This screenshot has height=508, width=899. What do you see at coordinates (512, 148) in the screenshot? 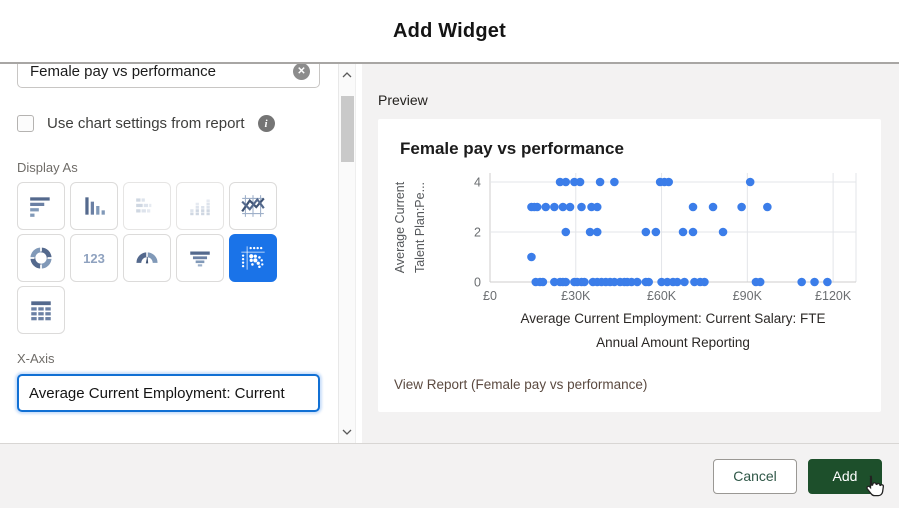
I see `chart-title: Female pay vs performance` at bounding box center [512, 148].